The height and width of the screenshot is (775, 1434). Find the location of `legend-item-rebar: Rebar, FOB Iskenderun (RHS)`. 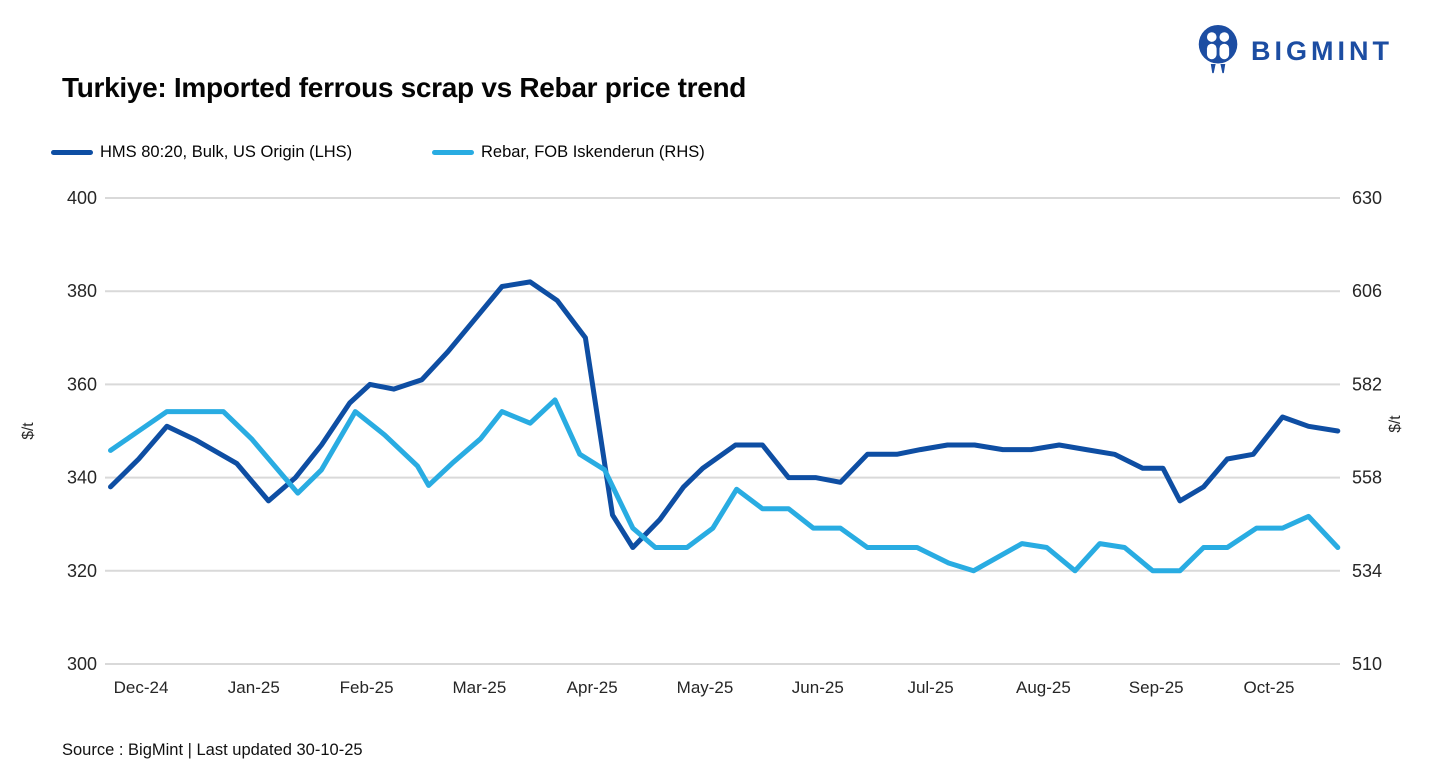

legend-item-rebar: Rebar, FOB Iskenderun (RHS) is located at coordinates (568, 152).